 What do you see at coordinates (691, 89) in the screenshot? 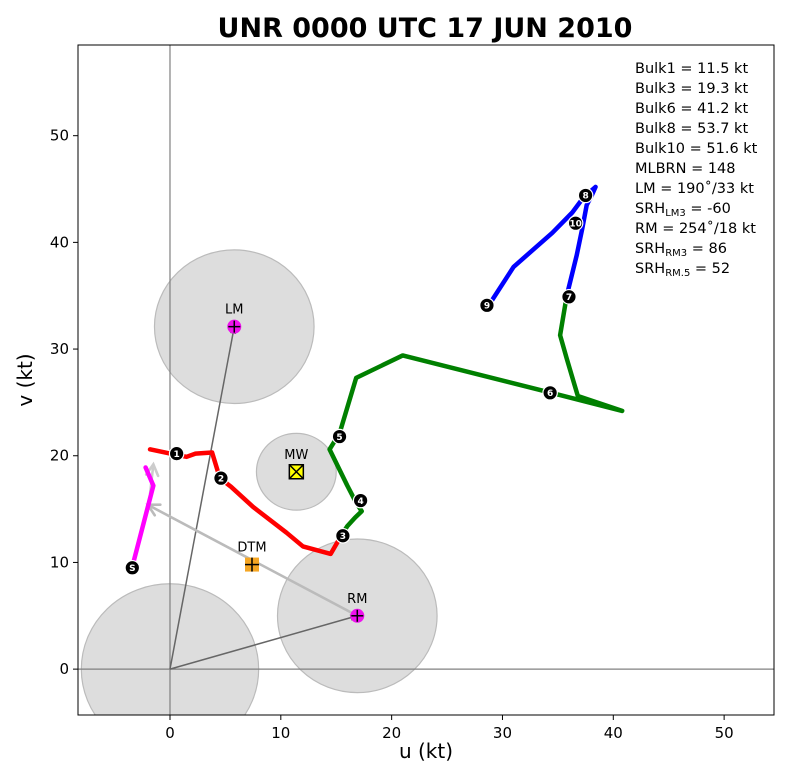
I see `stat-bulk3: Bulk3 = 19.3 kt` at bounding box center [691, 89].